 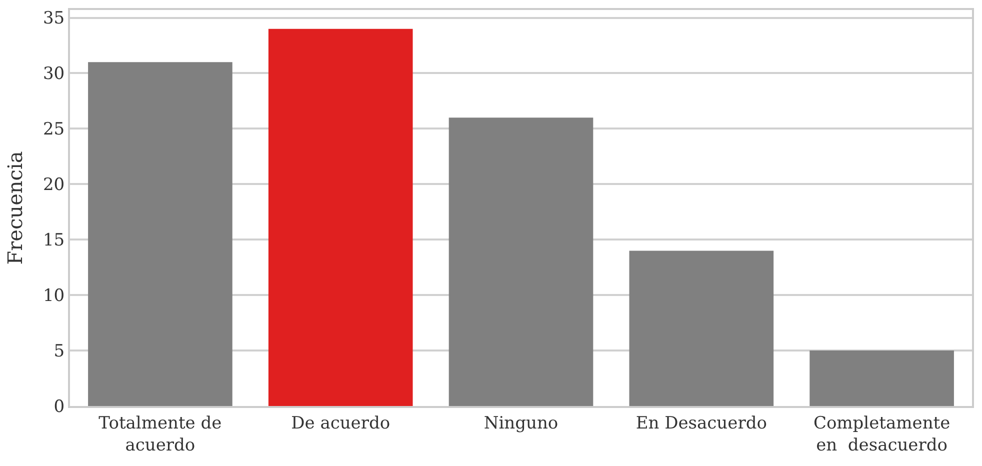 I want to click on y-tick-label: 10, so click(x=53, y=296).